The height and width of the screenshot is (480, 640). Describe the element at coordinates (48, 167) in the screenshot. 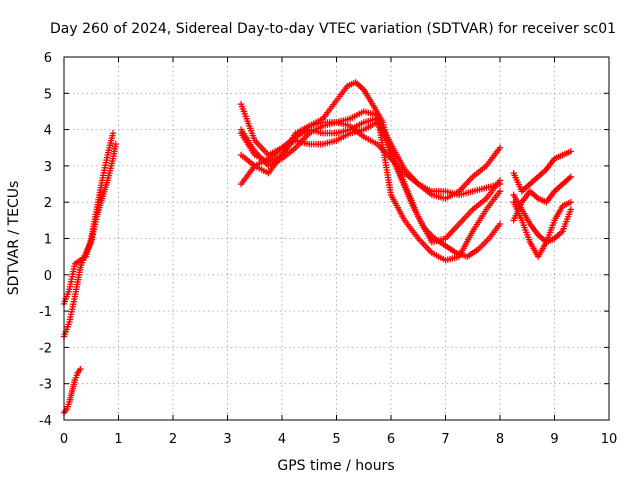

I see `y-tick-label: 3` at that location.